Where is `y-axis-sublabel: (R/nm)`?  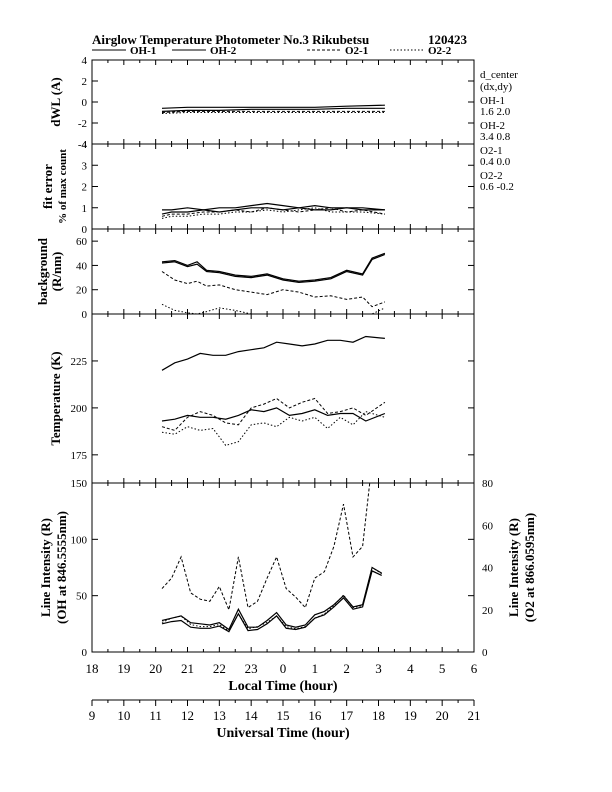
y-axis-sublabel: (R/nm) is located at coordinates (56, 272).